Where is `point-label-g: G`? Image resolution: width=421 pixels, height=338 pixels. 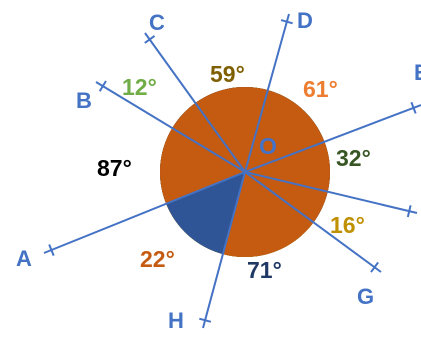 point-label-g: G is located at coordinates (365, 296).